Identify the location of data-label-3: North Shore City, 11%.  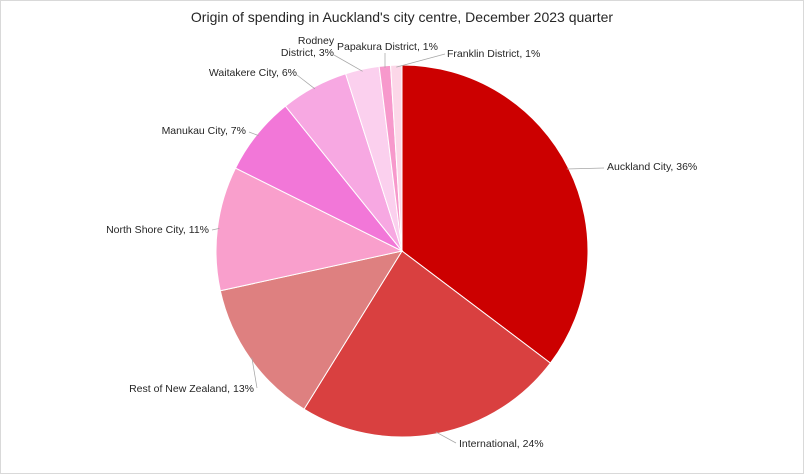
(157, 230).